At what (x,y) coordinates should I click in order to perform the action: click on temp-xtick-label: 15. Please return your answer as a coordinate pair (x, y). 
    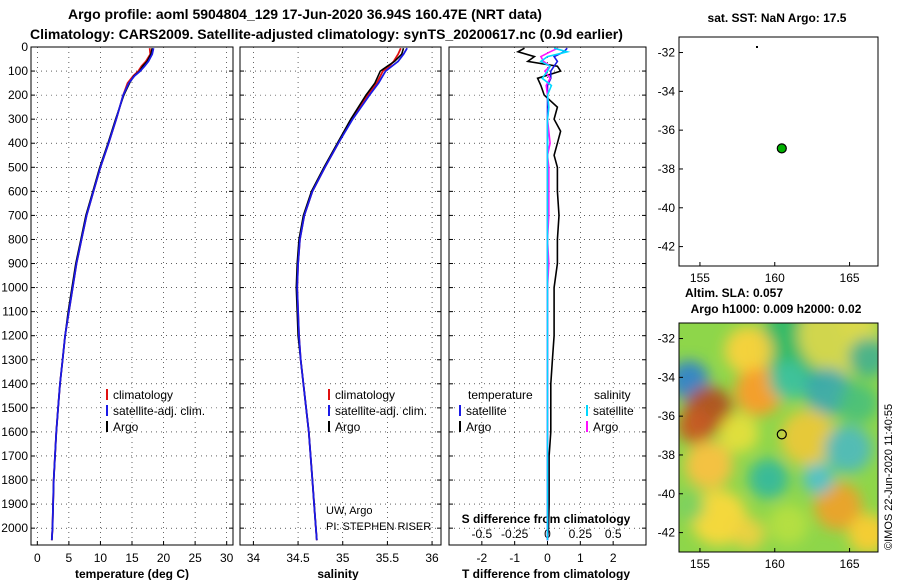
    Looking at the image, I should click on (132, 558).